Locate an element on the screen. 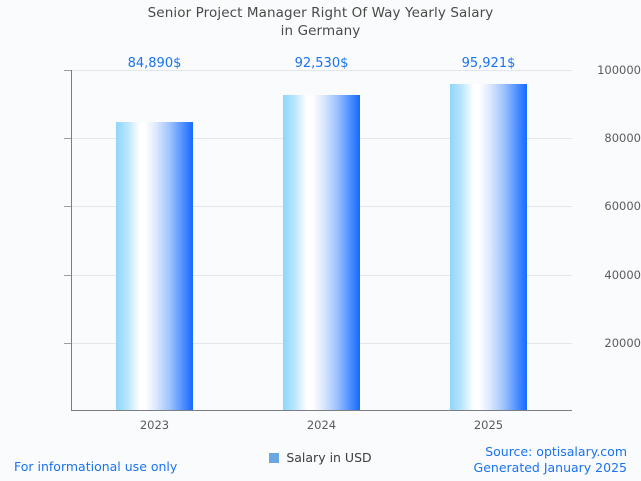 This screenshot has height=481, width=641. y-axis-line is located at coordinates (71, 240).